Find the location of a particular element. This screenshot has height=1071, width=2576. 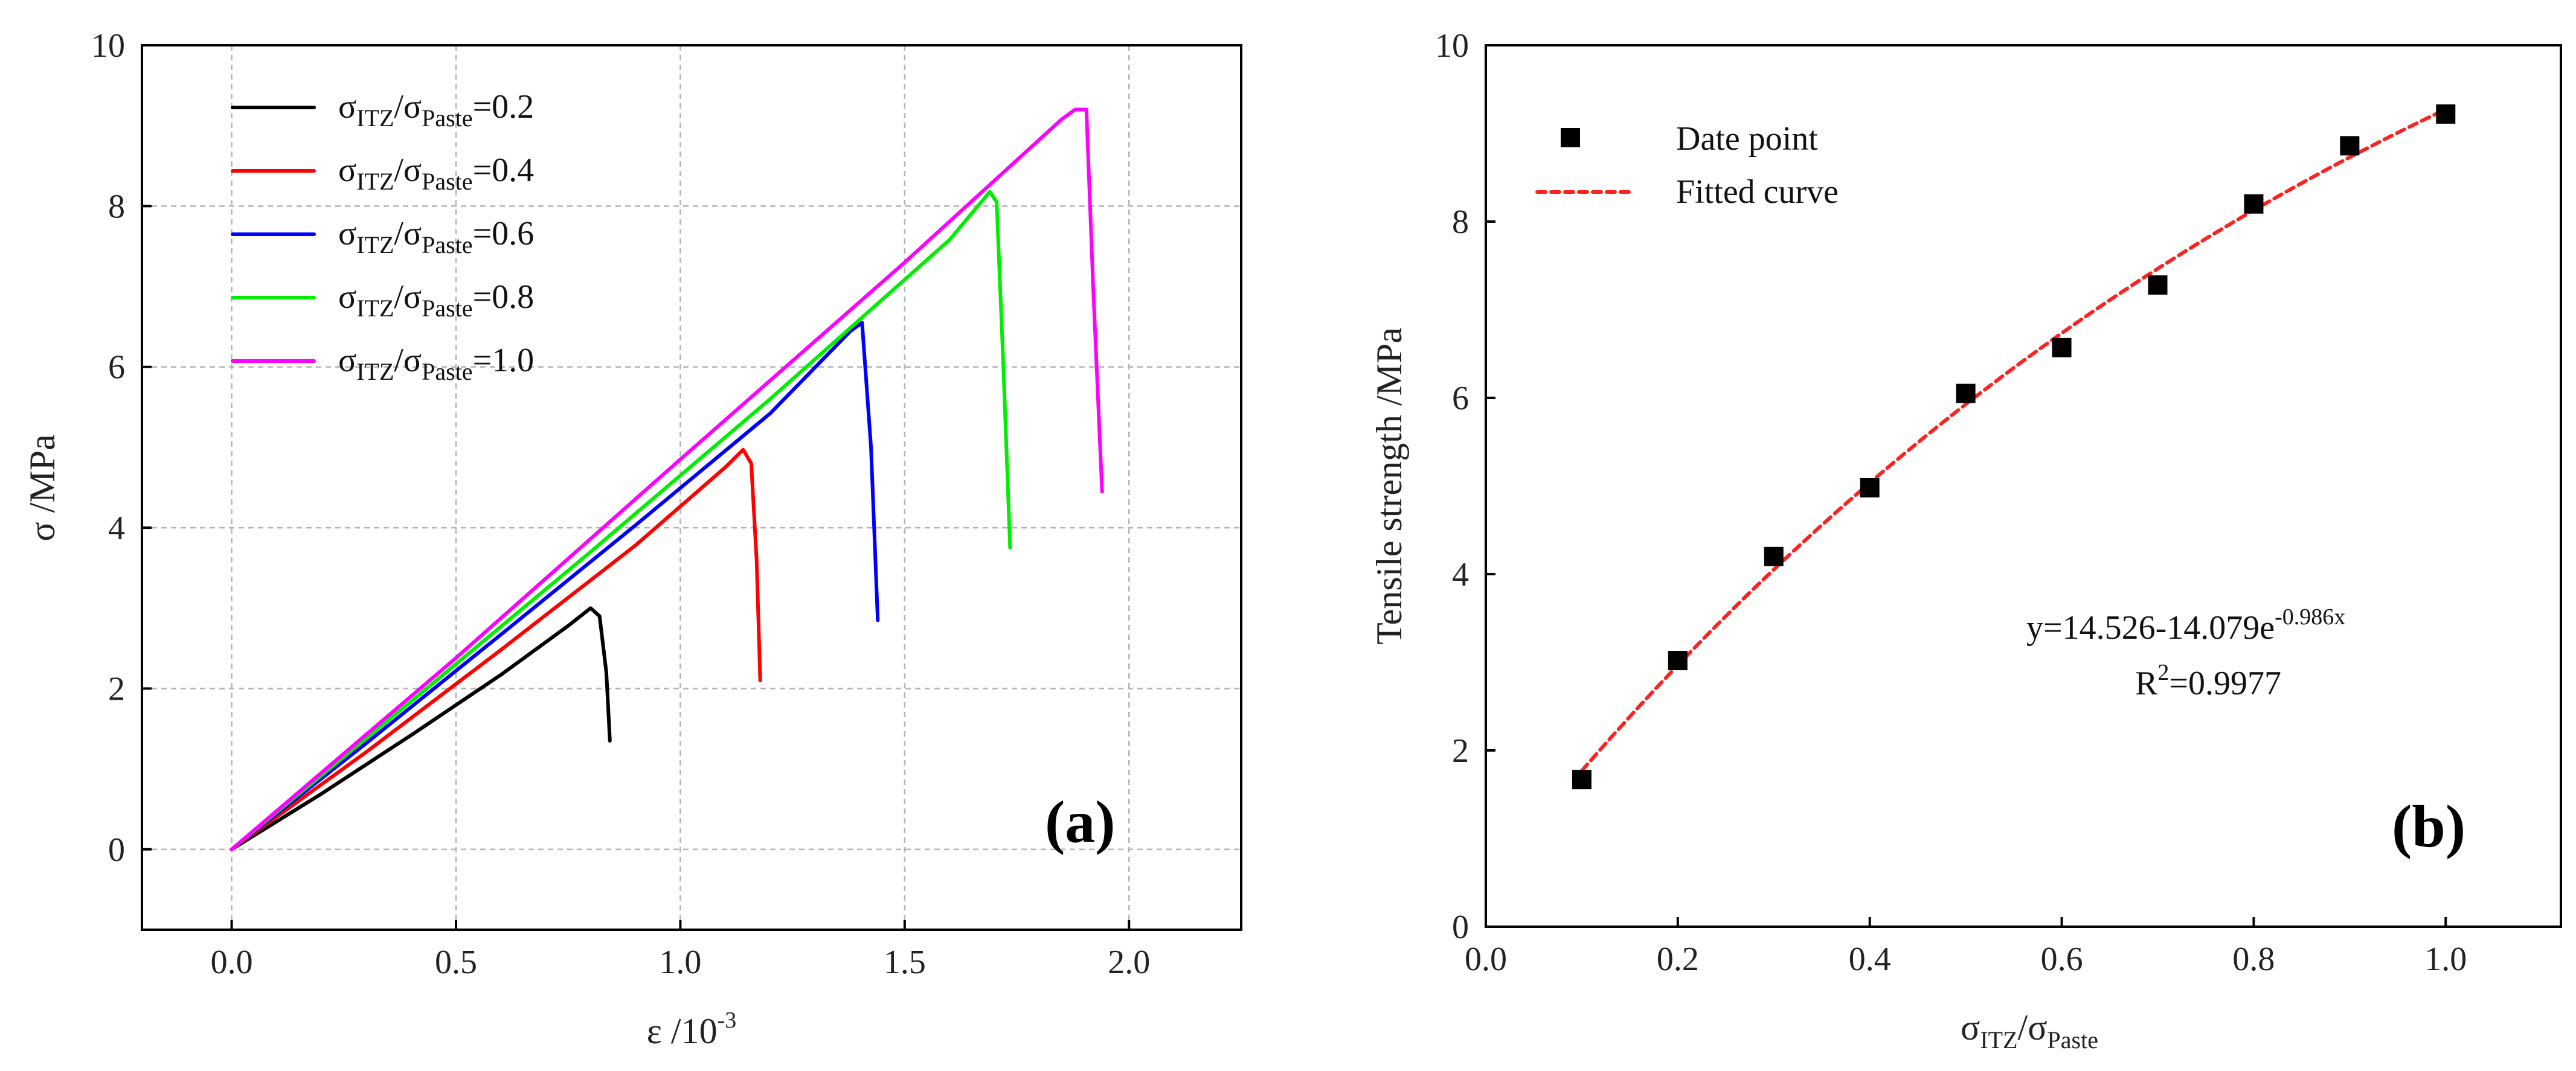

panel-a-y-tick-label: 8 is located at coordinates (116, 206).